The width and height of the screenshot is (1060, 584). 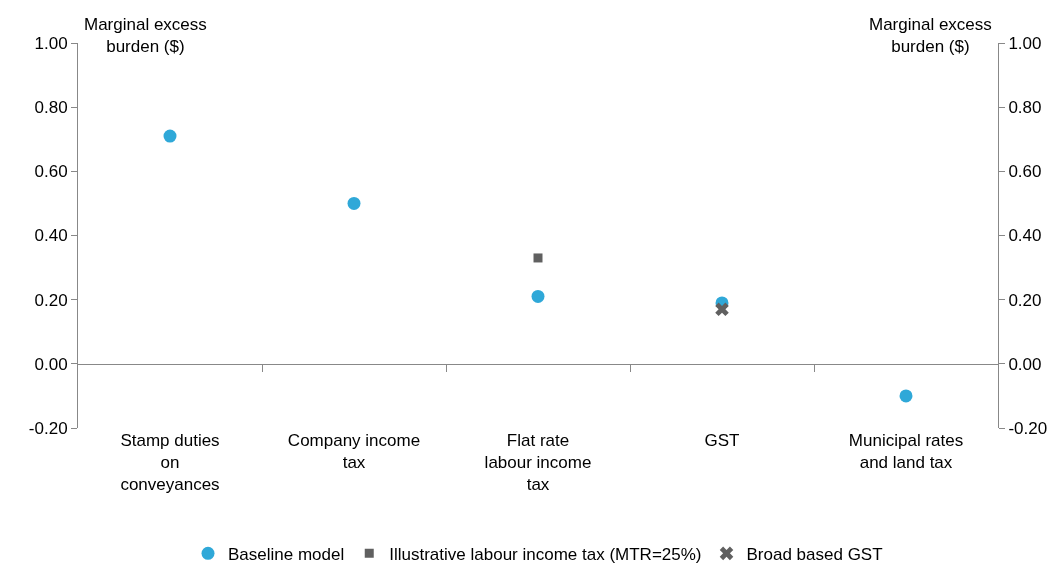 I want to click on x-tick-label: Flat rate labour income tax, so click(x=538, y=463).